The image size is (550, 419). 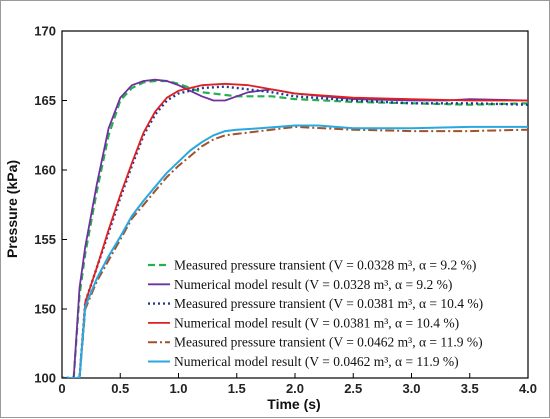 I want to click on x-tick-label: 0.5, so click(x=120, y=388).